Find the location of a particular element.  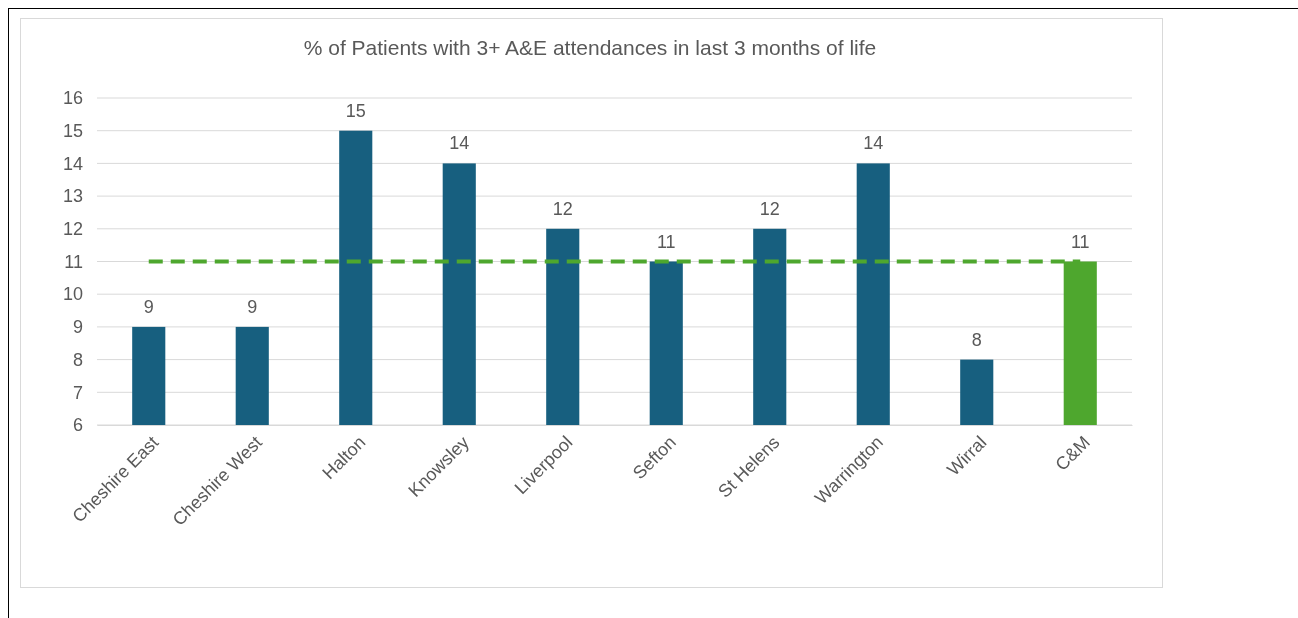

y-tick-label: 15 is located at coordinates (72, 130).